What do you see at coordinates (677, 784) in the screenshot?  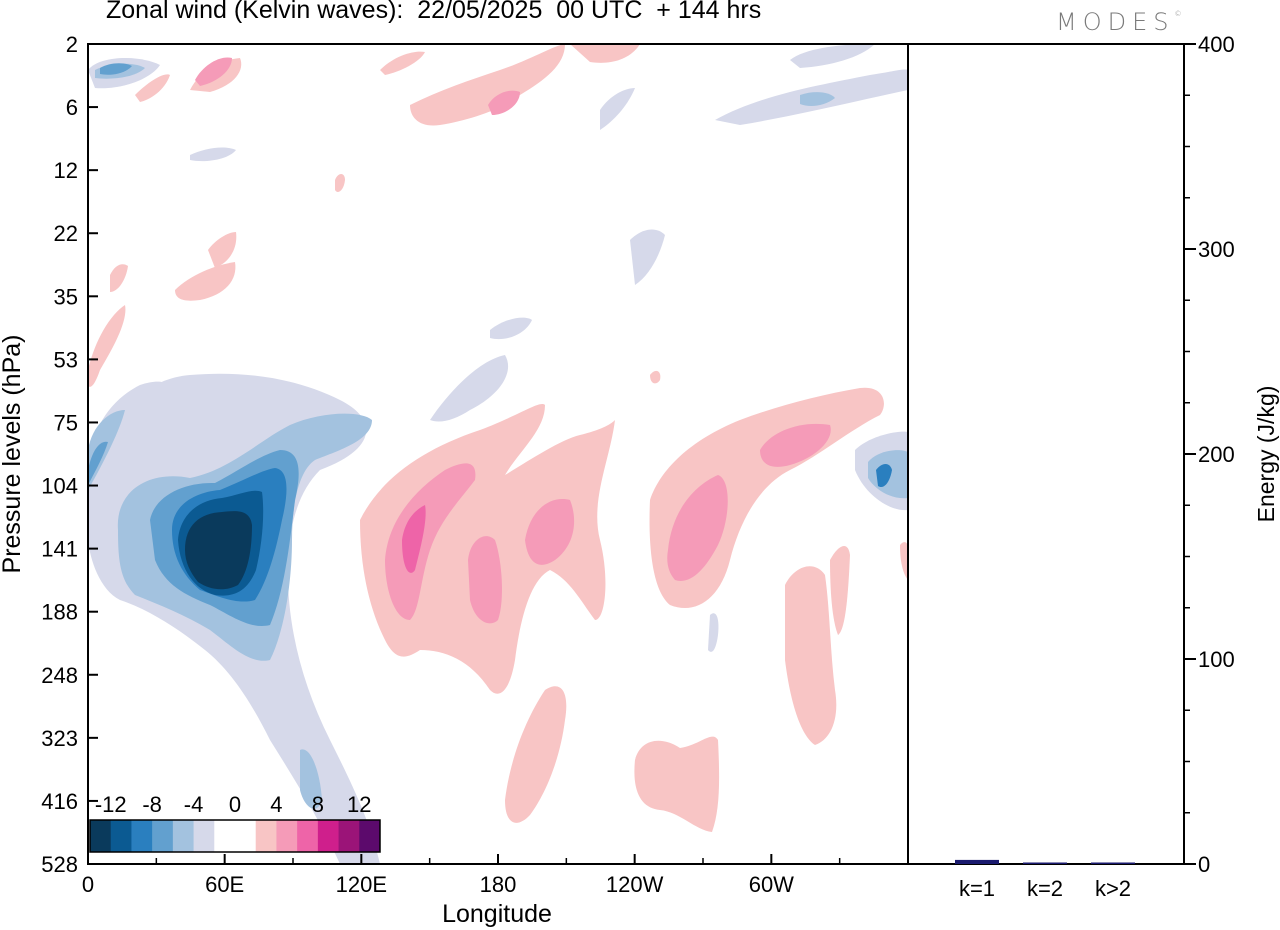 I see `contour-pos-2-bottom-b` at bounding box center [677, 784].